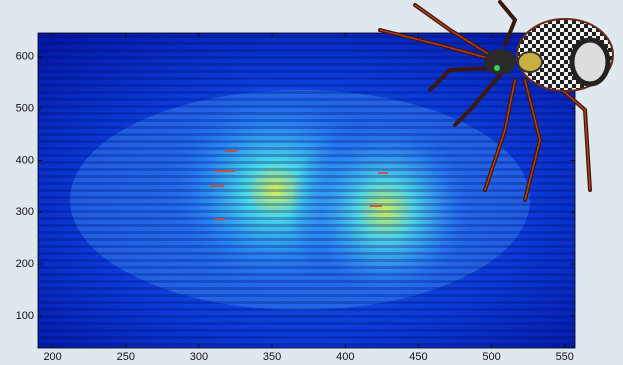  Describe the element at coordinates (491, 357) in the screenshot. I see `x-tick-label: 500` at that location.